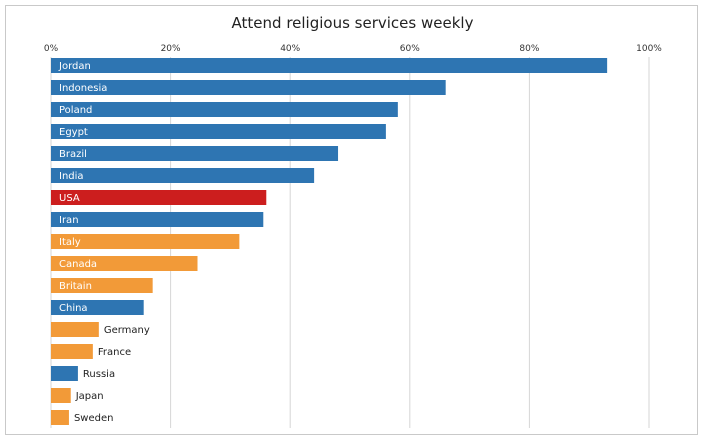 Image resolution: width=705 pixels, height=442 pixels. I want to click on bar-label: Egypt, so click(73, 132).